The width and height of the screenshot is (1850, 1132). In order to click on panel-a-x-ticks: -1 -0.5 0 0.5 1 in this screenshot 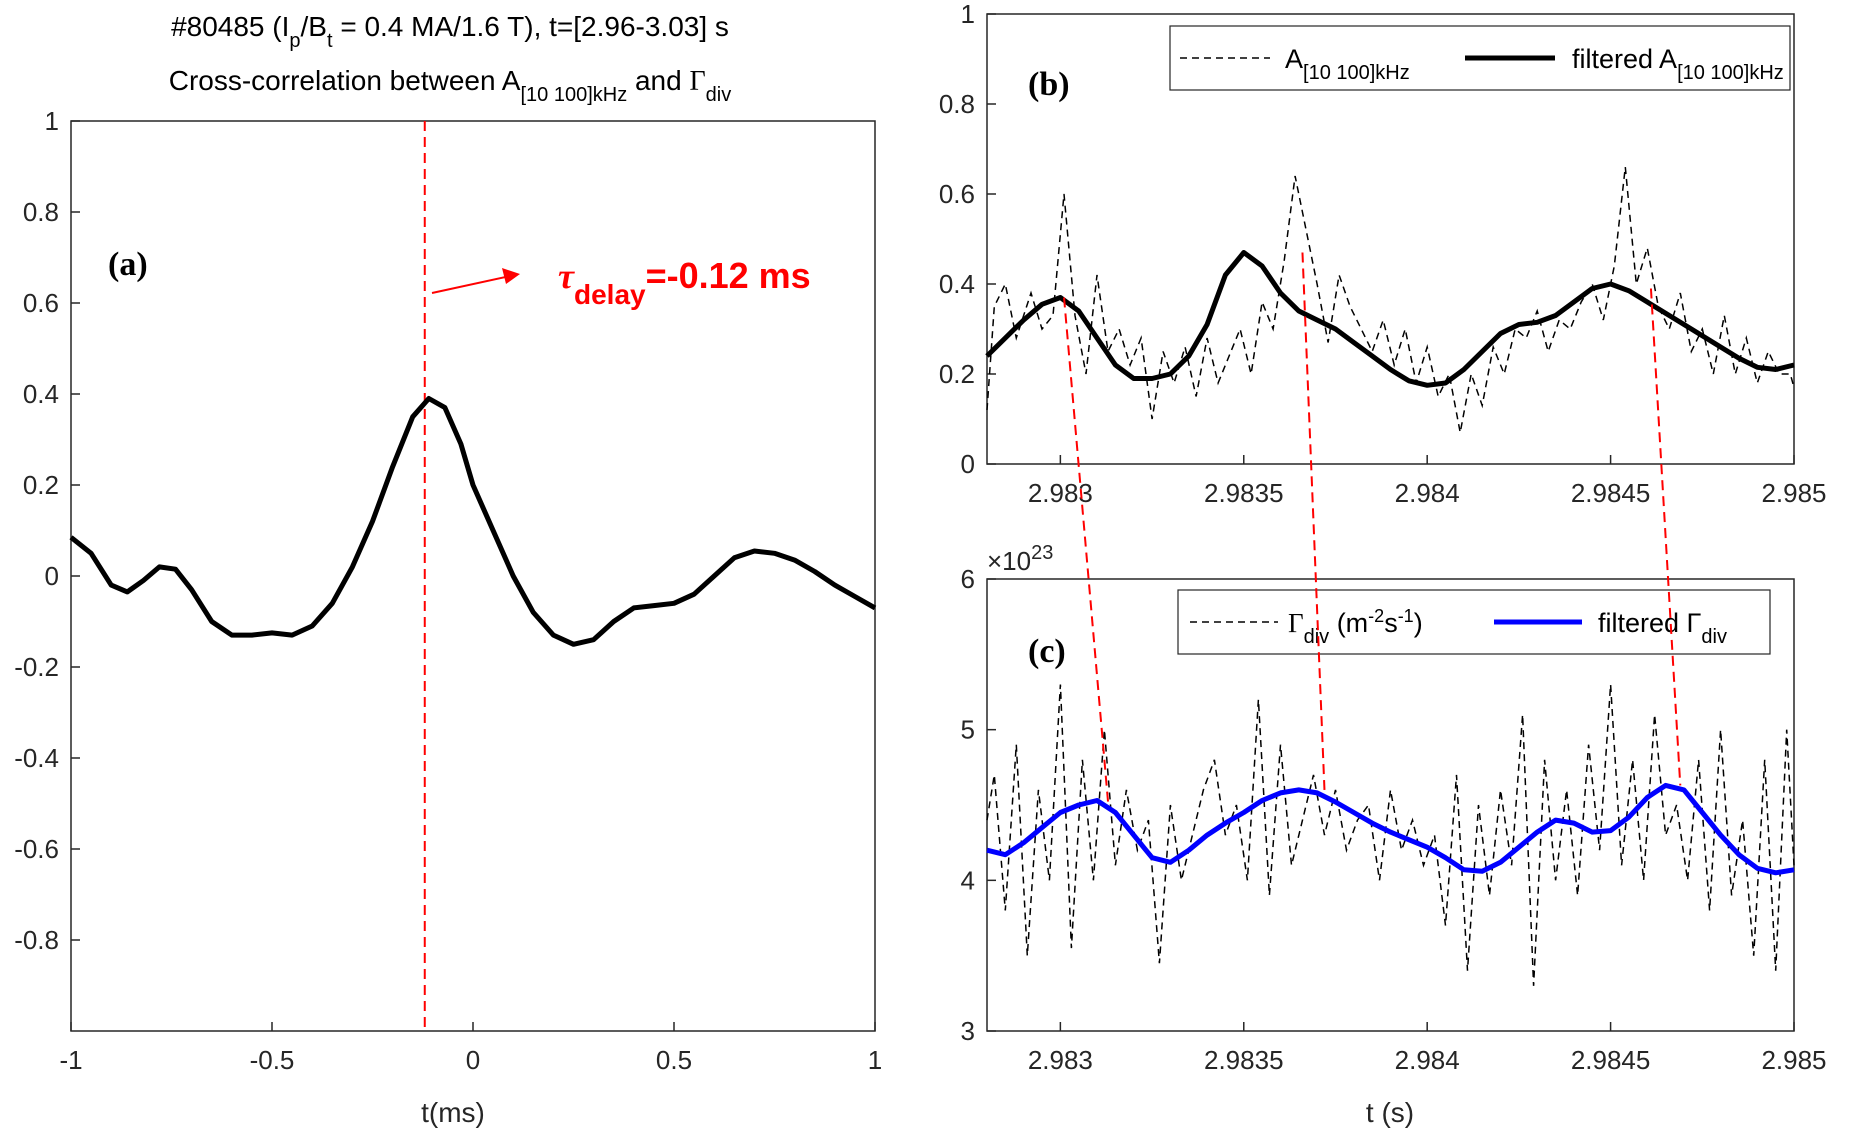, I will do `click(470, 1048)`.